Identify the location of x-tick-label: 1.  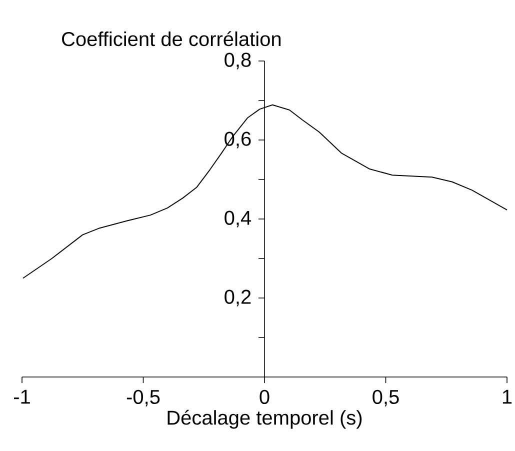
(507, 397).